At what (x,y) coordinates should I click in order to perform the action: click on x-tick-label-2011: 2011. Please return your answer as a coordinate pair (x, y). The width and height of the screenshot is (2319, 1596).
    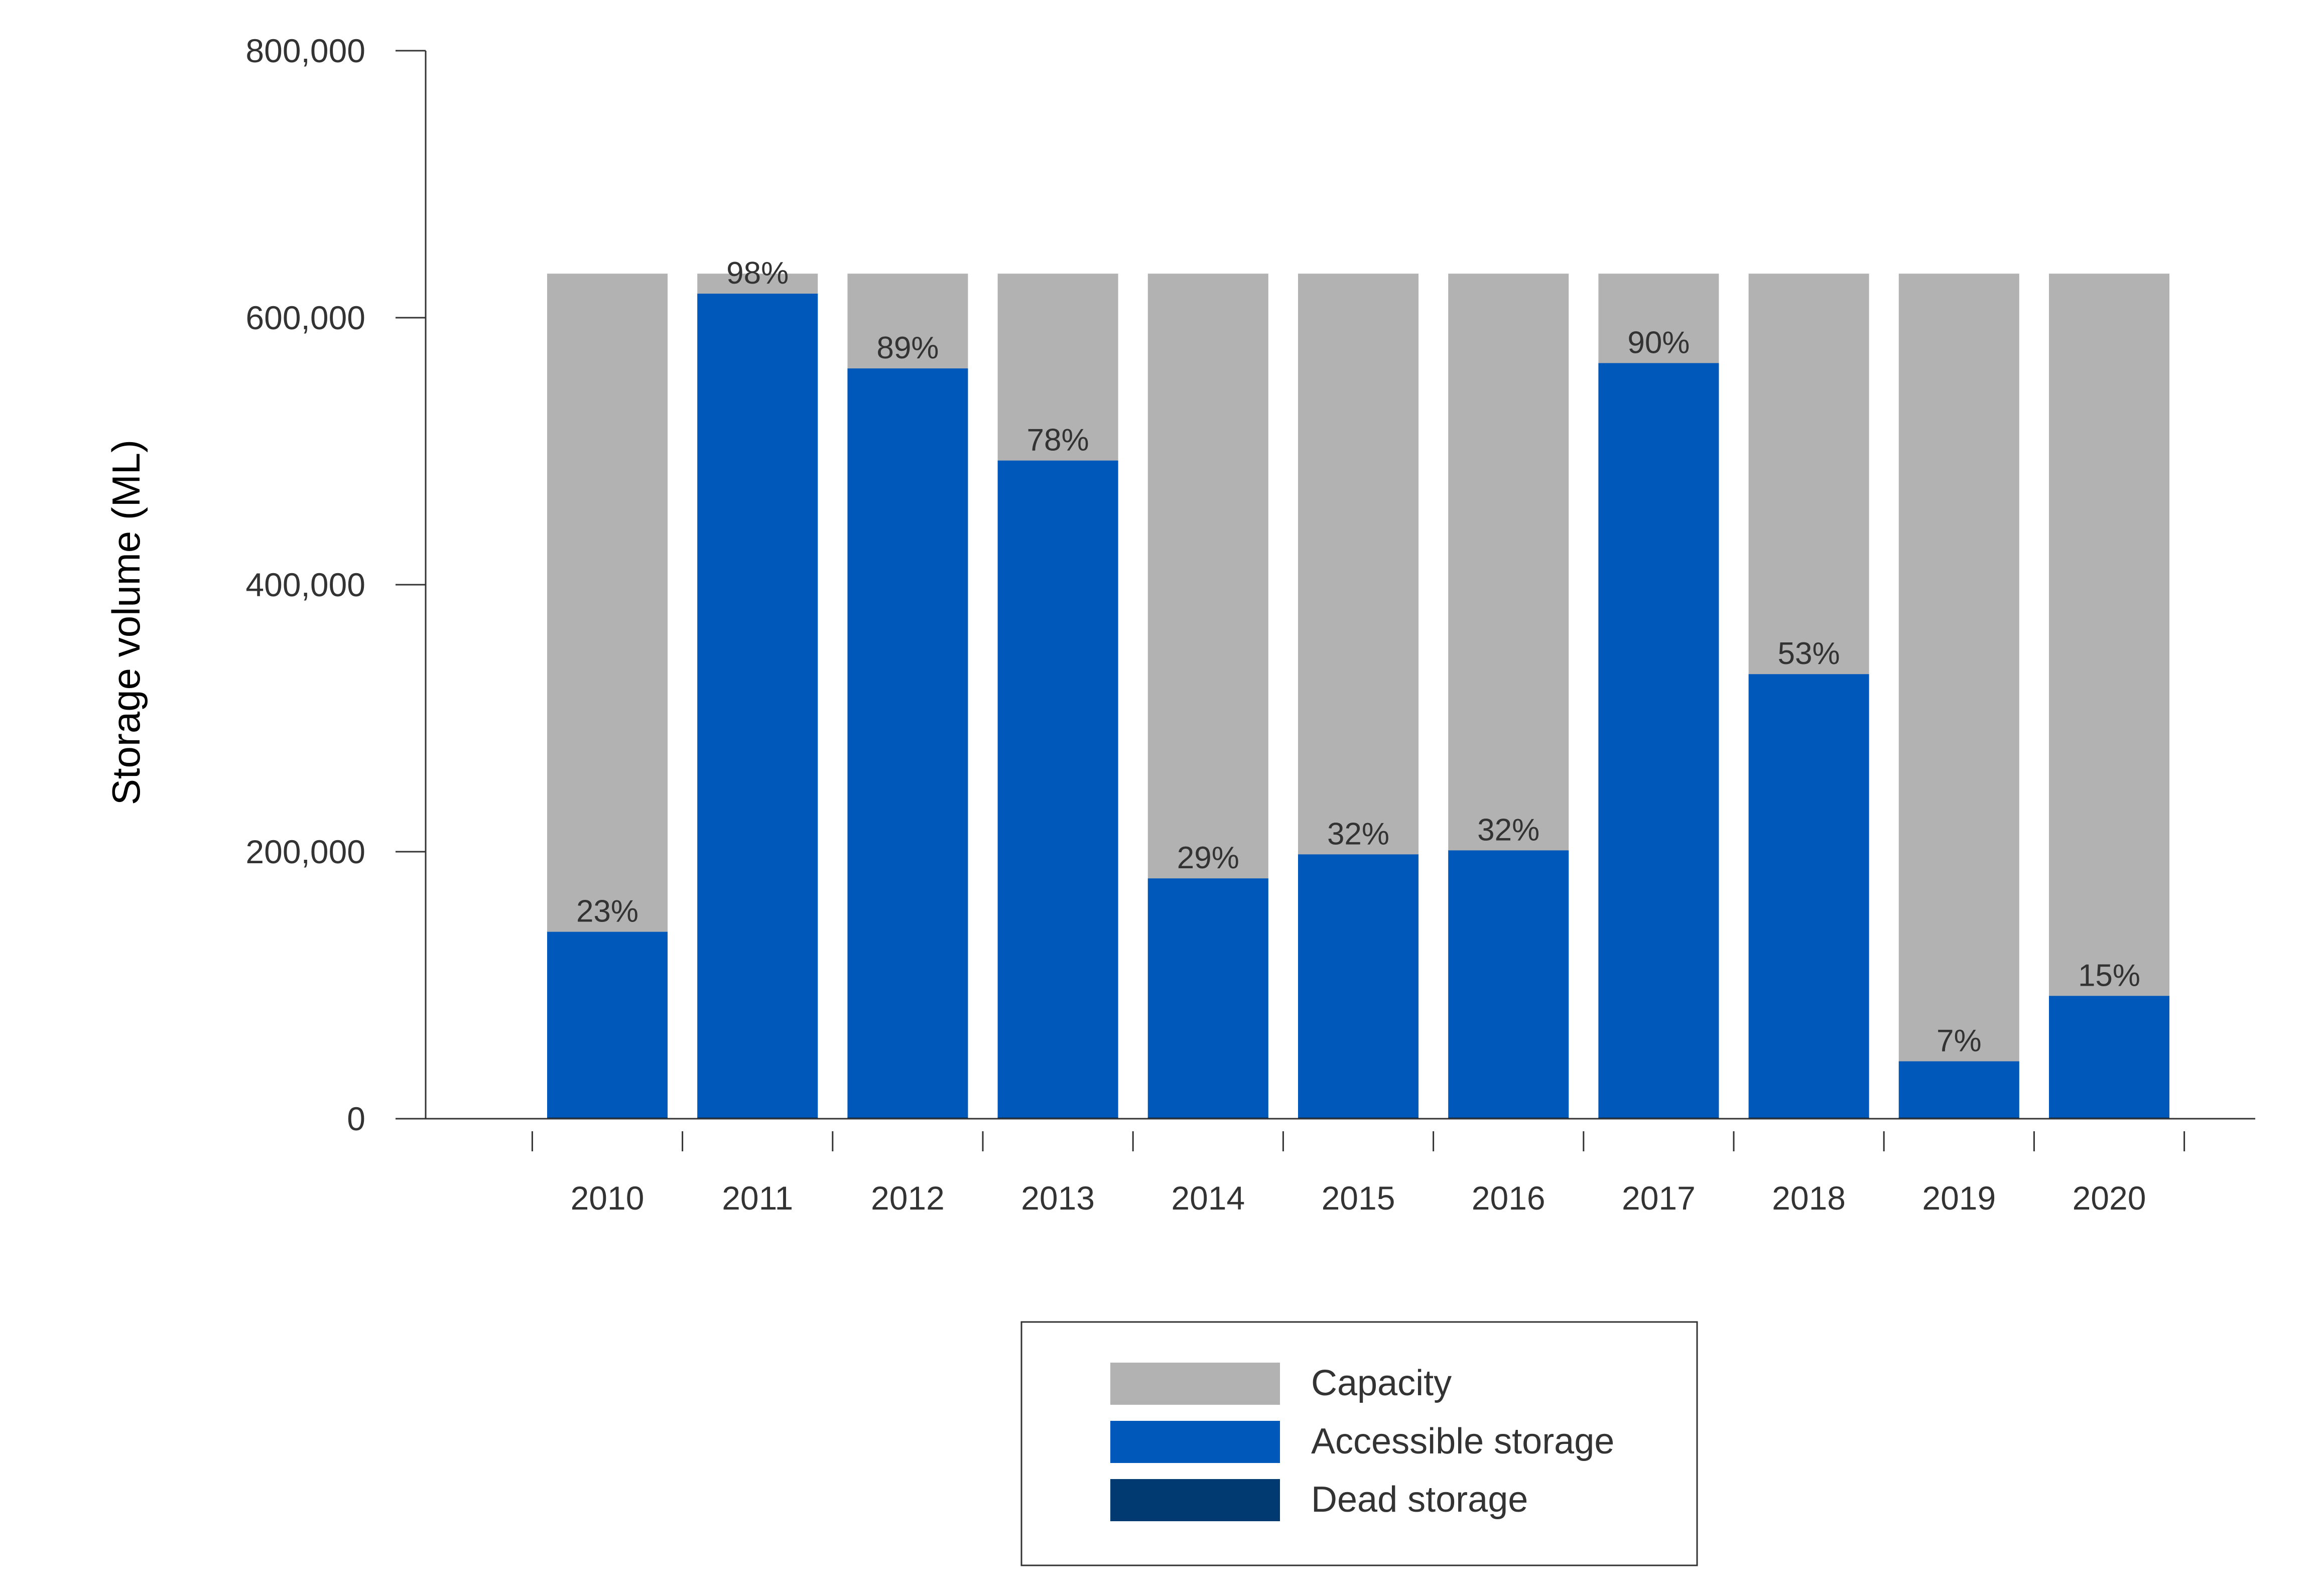
    Looking at the image, I should click on (757, 1198).